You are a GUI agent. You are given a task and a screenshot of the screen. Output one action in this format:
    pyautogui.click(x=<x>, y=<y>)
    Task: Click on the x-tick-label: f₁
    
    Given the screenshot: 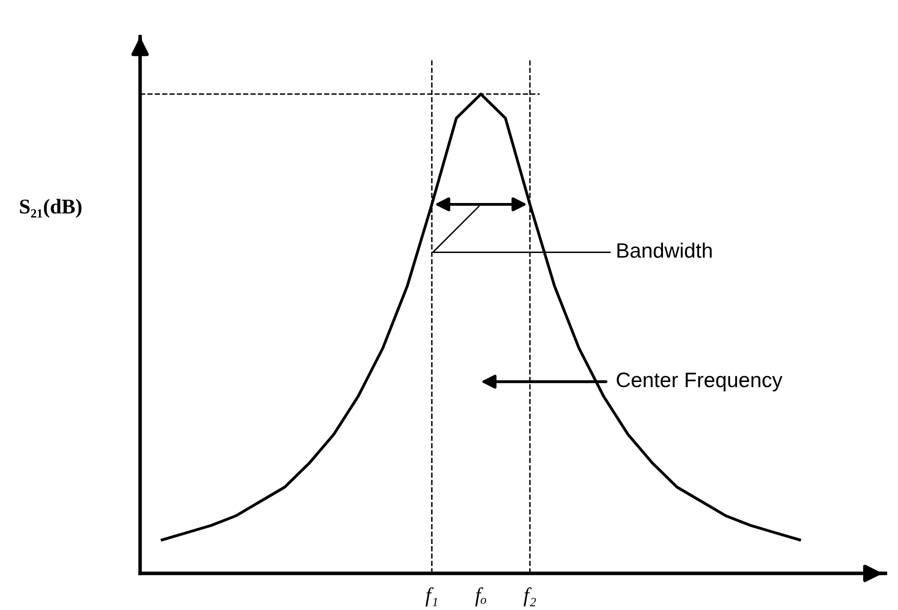 What is the action you would take?
    pyautogui.click(x=431, y=596)
    